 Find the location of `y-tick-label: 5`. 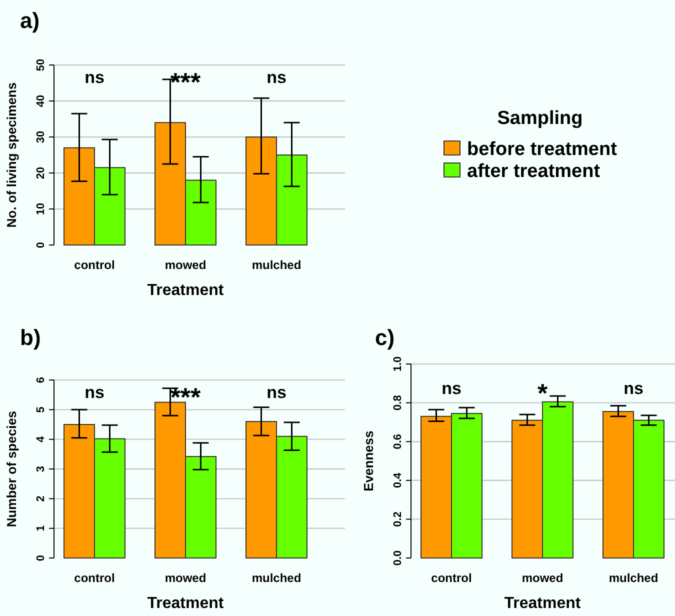

y-tick-label: 5 is located at coordinates (41, 409).